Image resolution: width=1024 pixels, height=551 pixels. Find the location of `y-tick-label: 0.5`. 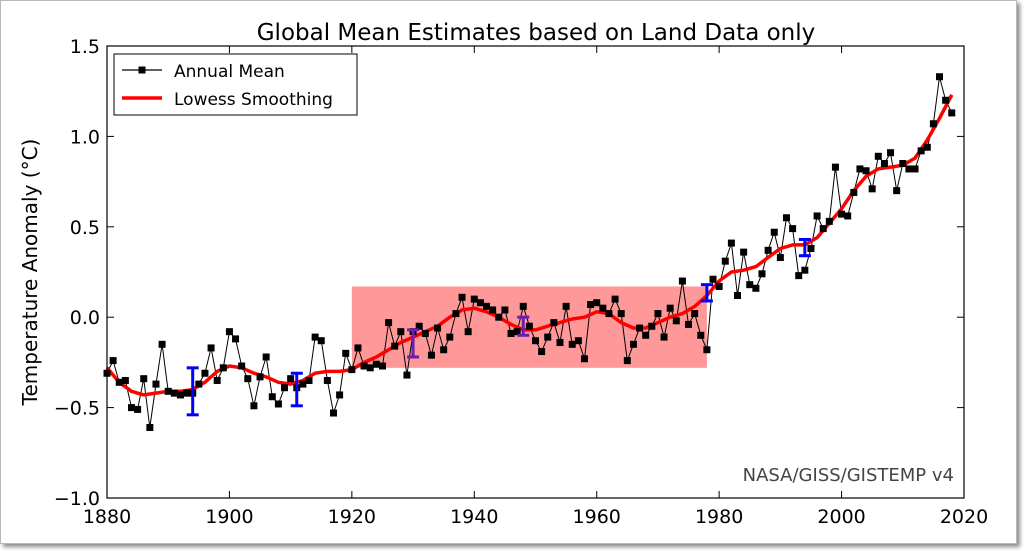

y-tick-label: 0.5 is located at coordinates (85, 228).